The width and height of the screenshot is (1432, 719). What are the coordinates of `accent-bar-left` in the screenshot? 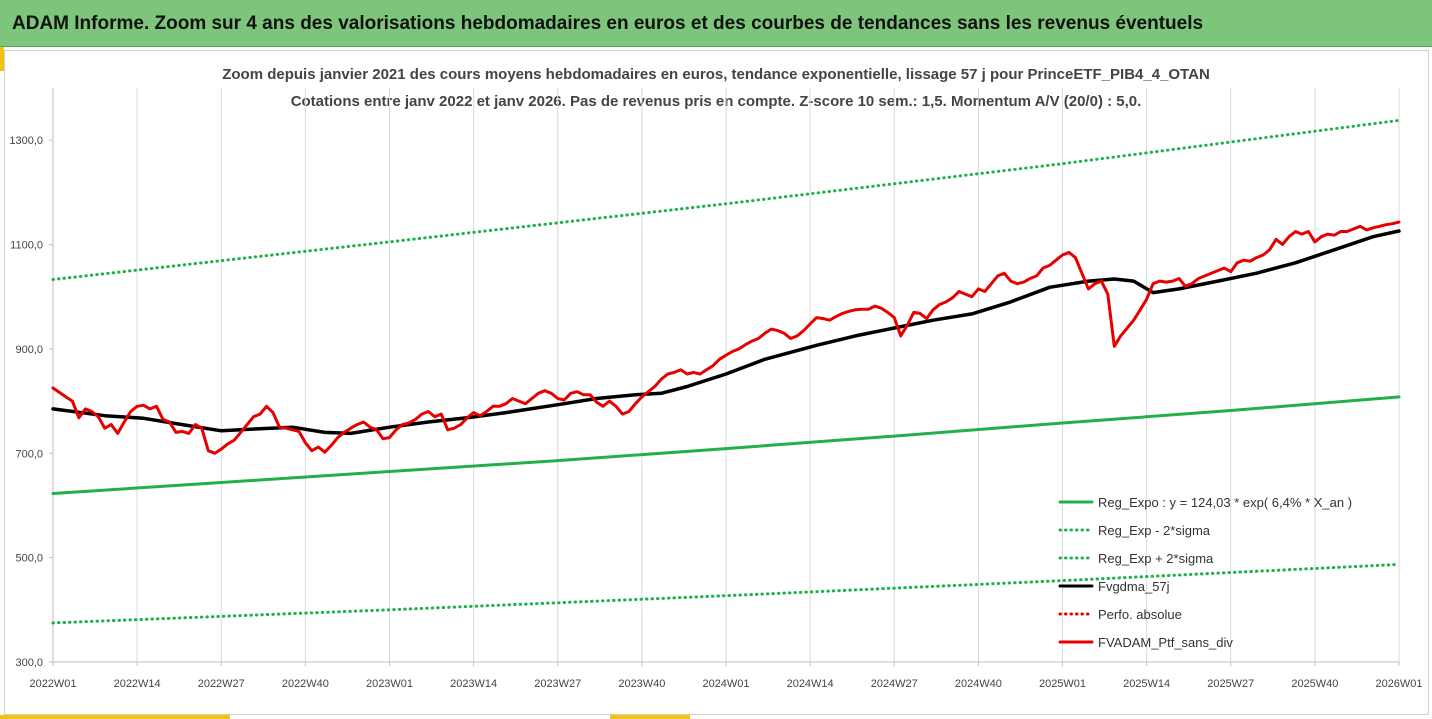 It's located at (2, 59).